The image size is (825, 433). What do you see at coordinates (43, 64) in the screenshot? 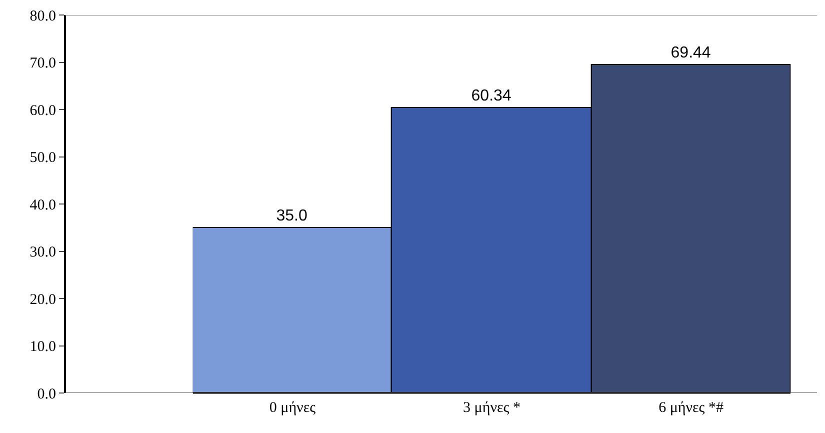
I see `y-tick-label: 70.0` at bounding box center [43, 64].